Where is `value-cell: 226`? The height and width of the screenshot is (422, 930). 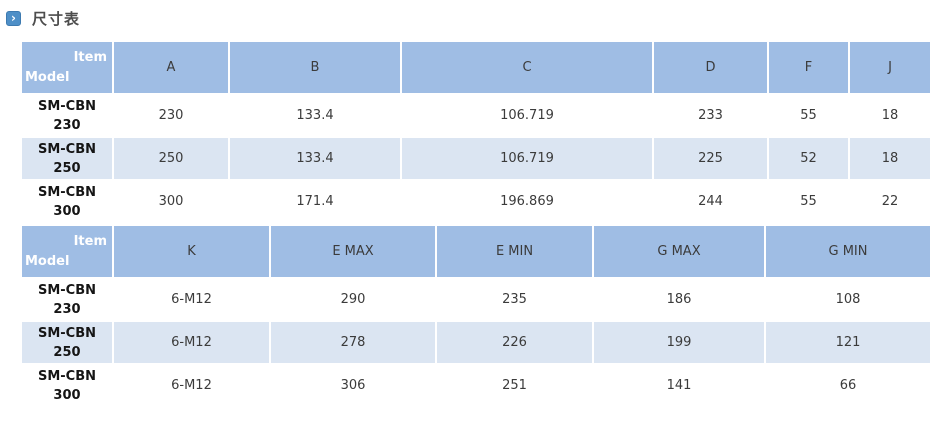
value-cell: 226 is located at coordinates (514, 342).